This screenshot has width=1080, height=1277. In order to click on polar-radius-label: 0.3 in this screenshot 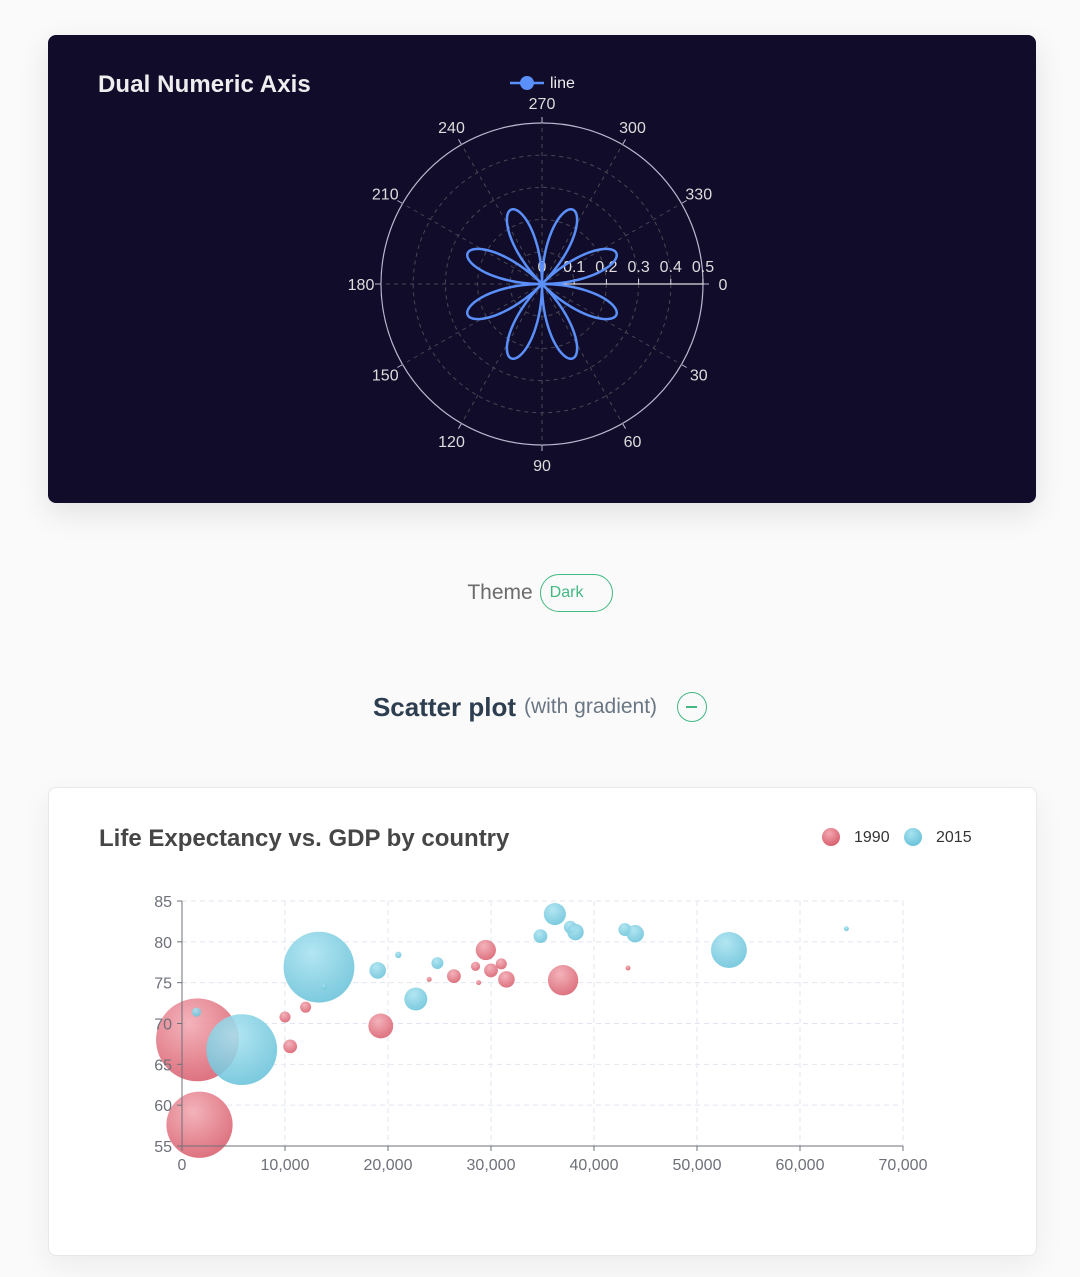, I will do `click(638, 267)`.